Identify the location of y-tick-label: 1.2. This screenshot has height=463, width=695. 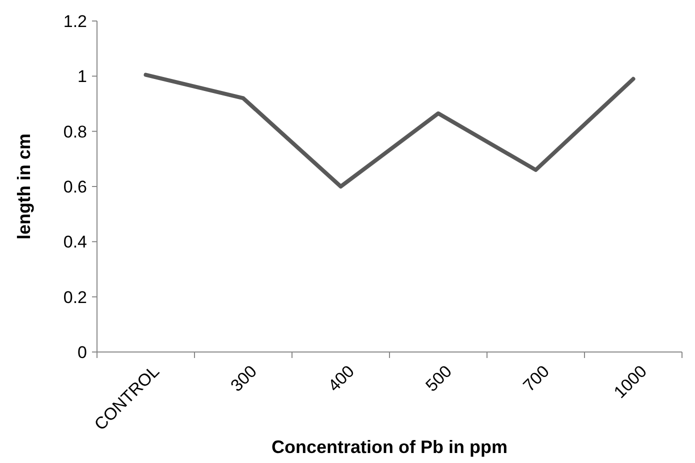
(75, 21).